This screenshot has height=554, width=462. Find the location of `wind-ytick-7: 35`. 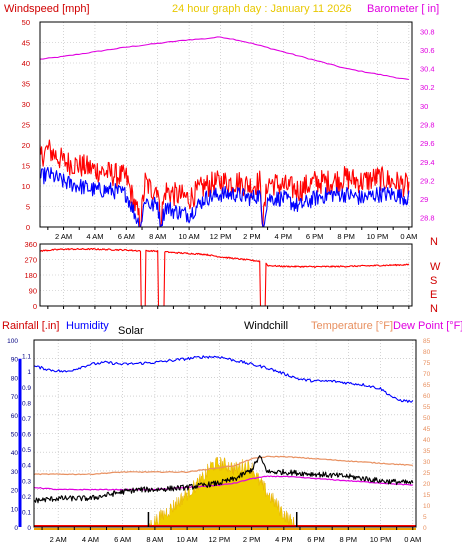

wind-ytick-7: 35 is located at coordinates (26, 84).